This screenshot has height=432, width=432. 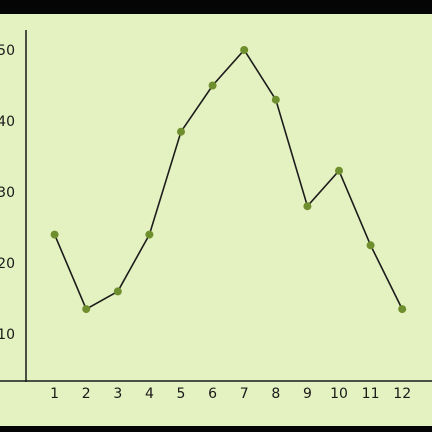 What do you see at coordinates (275, 394) in the screenshot?
I see `x-tick-label: 8` at bounding box center [275, 394].